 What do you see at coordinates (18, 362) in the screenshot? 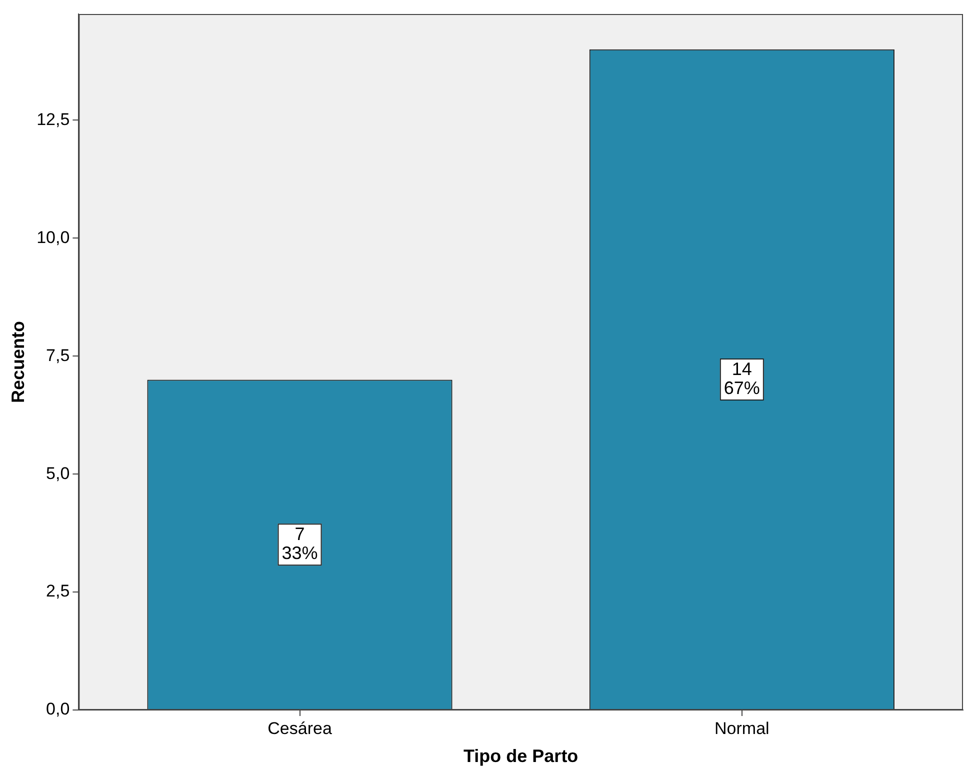
I see `y-axis-title: Recuento` at bounding box center [18, 362].